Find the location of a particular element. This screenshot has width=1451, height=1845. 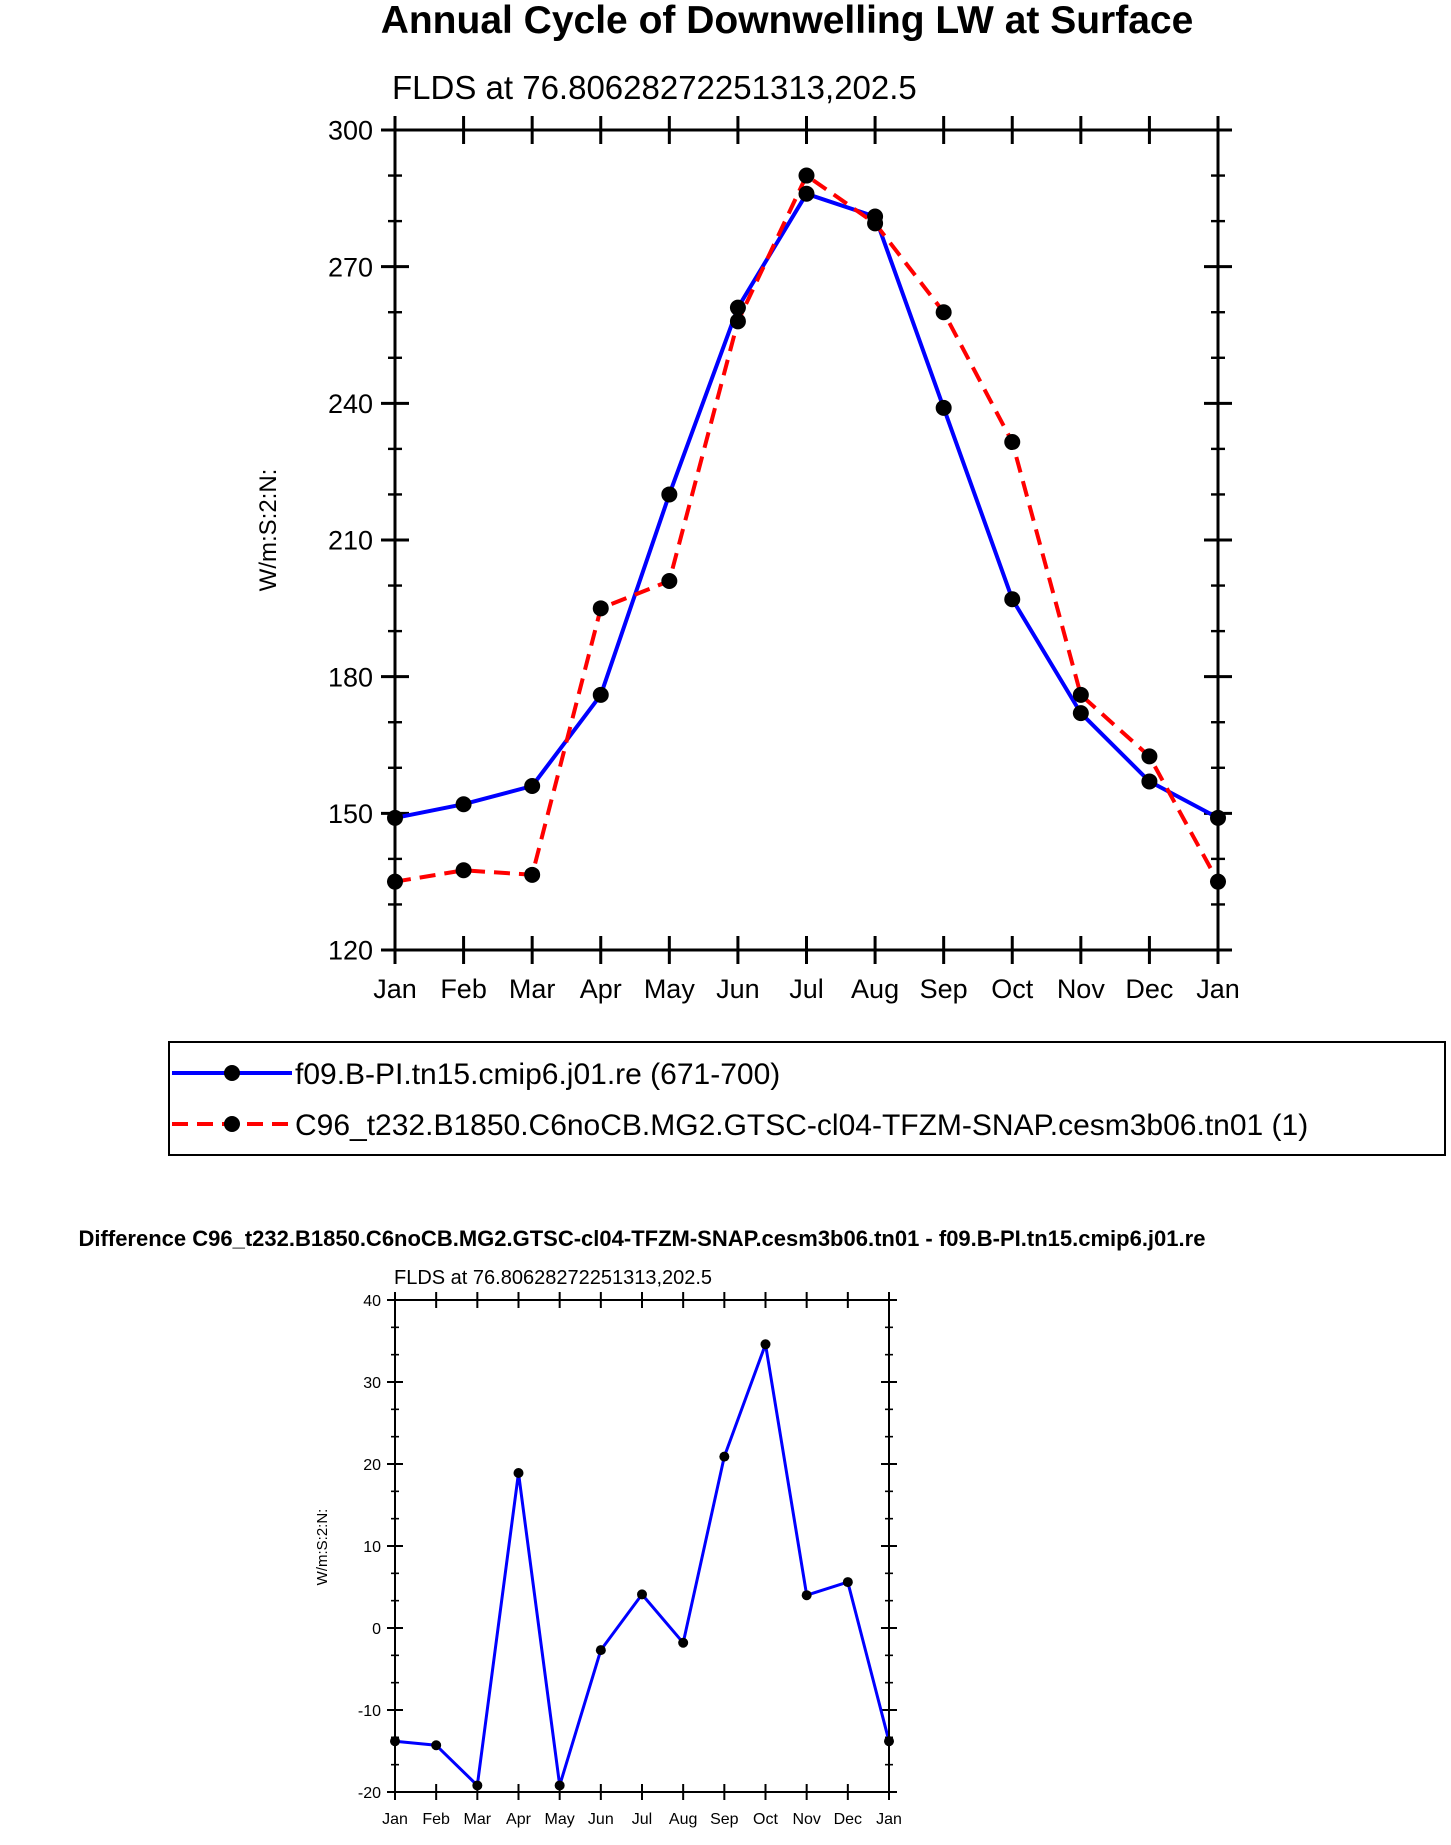

diff-xtick-label: Apr is located at coordinates (519, 1819).